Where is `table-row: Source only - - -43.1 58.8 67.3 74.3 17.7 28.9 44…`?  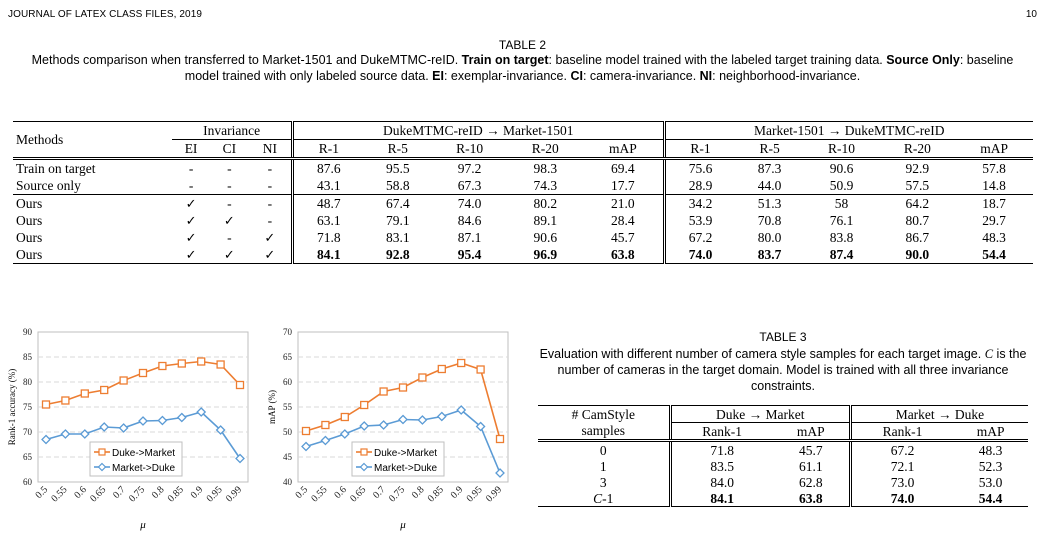 table-row: Source only - - -43.1 58.8 67.3 74.3 17.7 28.9 44… is located at coordinates (523, 186).